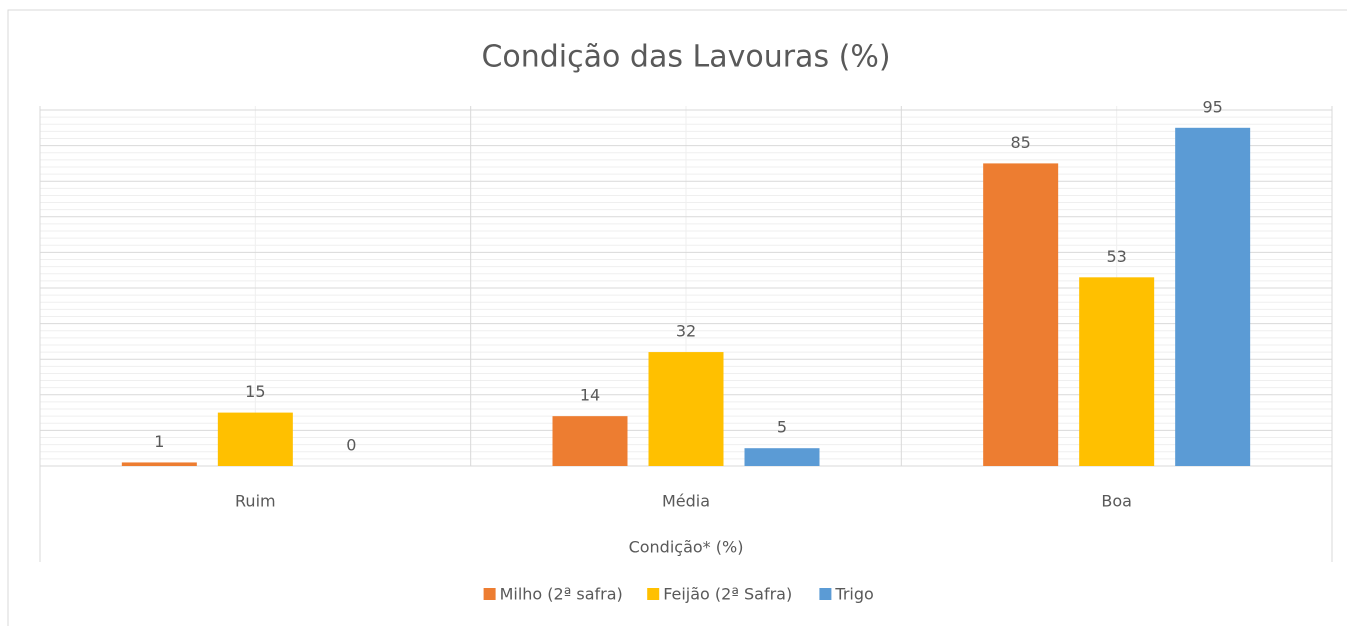 This screenshot has height=626, width=1347. What do you see at coordinates (1116, 256) in the screenshot?
I see `data-label: 53` at bounding box center [1116, 256].